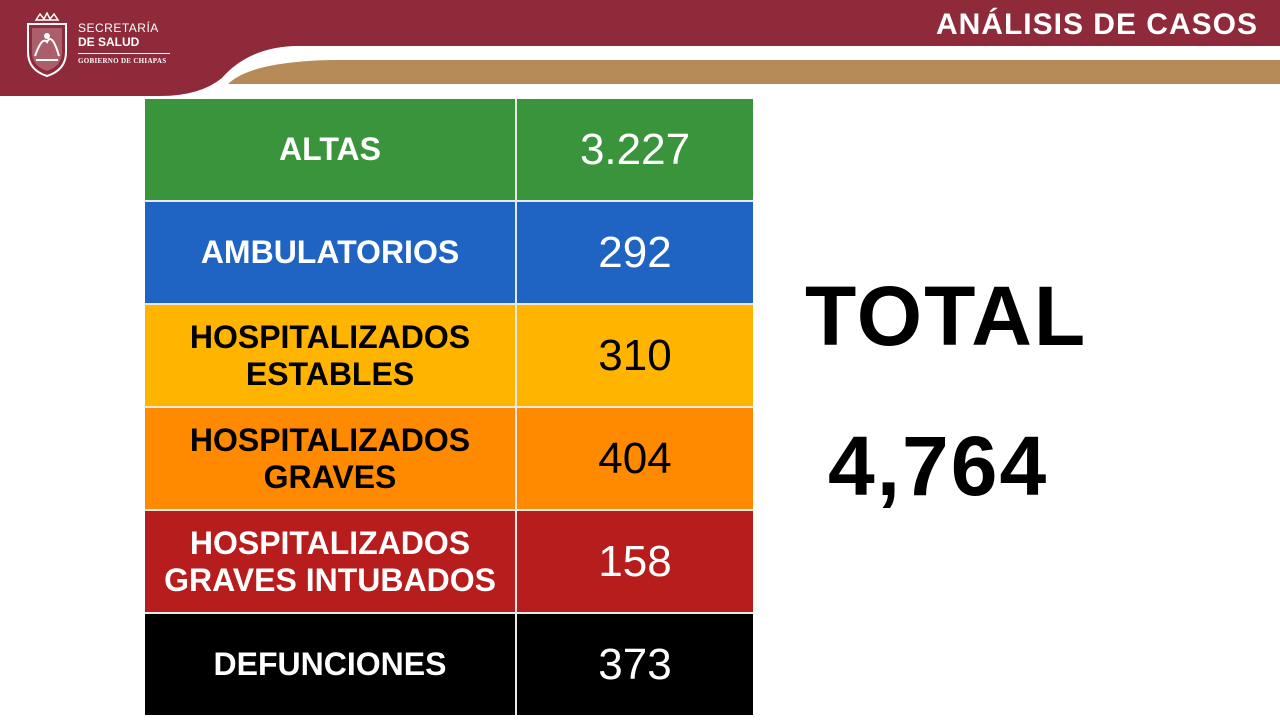 This screenshot has width=1280, height=727. What do you see at coordinates (635, 355) in the screenshot?
I see `row-value: 310` at bounding box center [635, 355].